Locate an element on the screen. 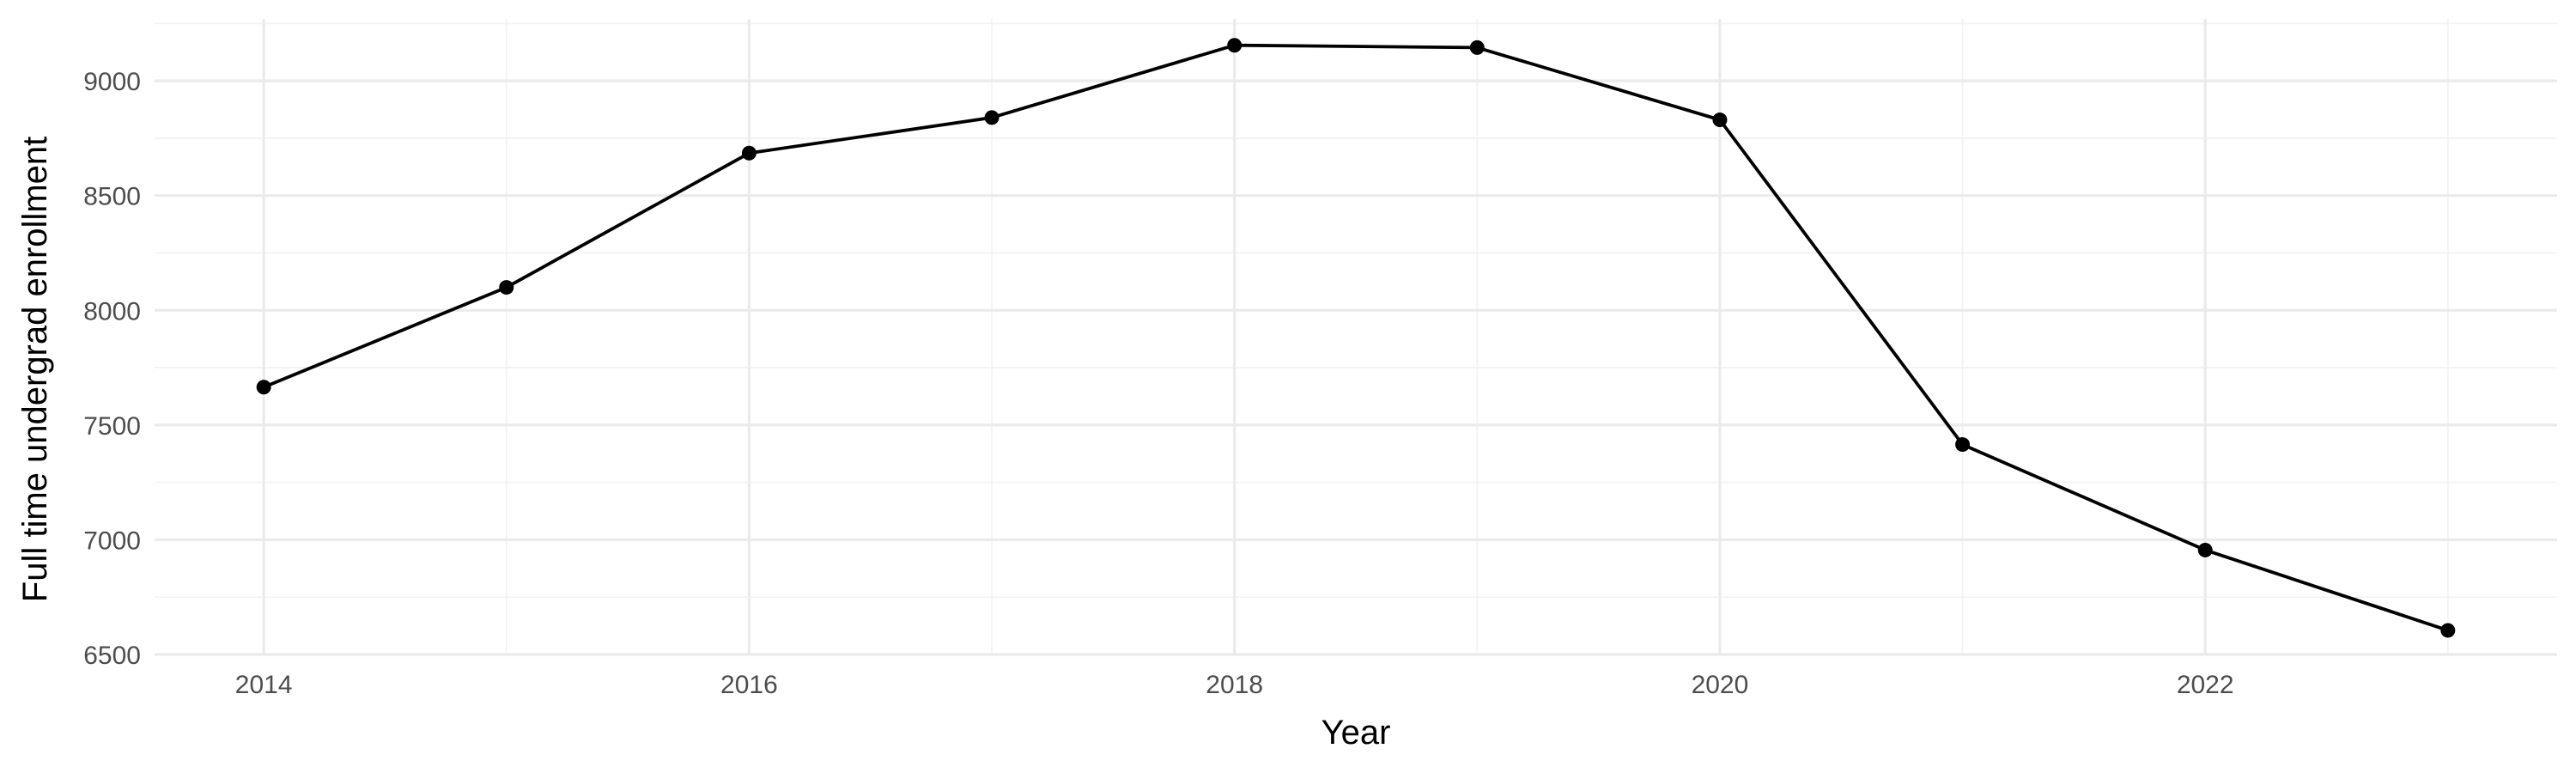 The height and width of the screenshot is (773, 2576). data-point-2014 is located at coordinates (263, 387).